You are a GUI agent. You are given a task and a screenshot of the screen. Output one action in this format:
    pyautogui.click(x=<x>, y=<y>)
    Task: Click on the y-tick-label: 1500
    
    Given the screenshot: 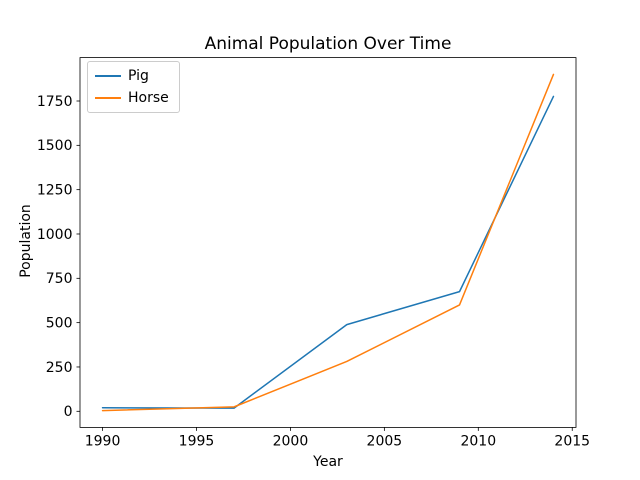 What is the action you would take?
    pyautogui.click(x=55, y=146)
    